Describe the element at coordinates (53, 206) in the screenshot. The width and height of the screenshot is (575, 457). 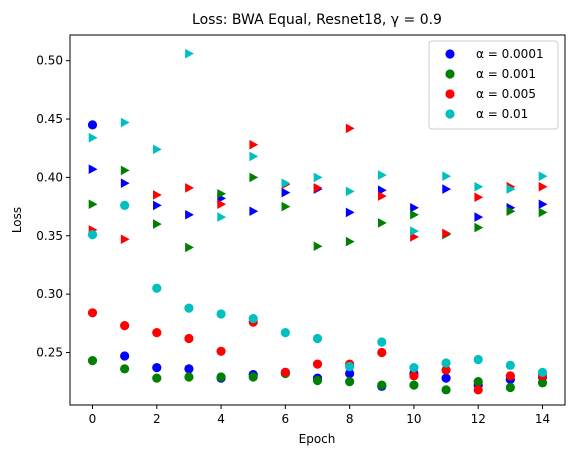
I see `y-axis: 0.25 0.30 0.35 0.40 0.45 0.50` at that location.